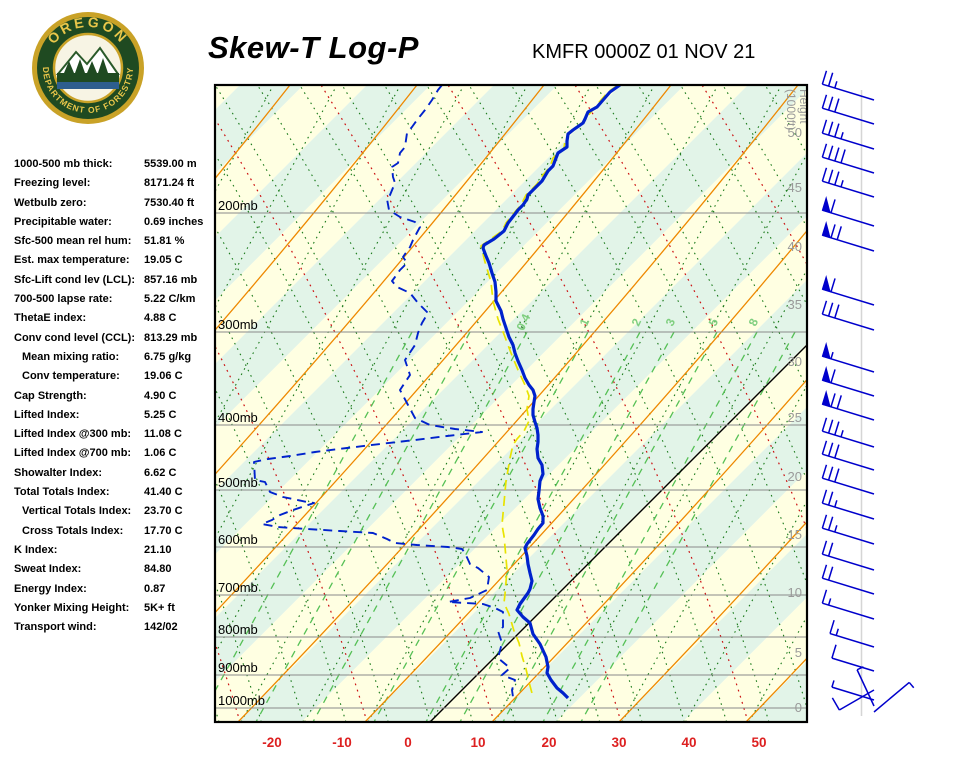  What do you see at coordinates (72, 260) in the screenshot?
I see `index-label: Est. max temperature:` at bounding box center [72, 260].